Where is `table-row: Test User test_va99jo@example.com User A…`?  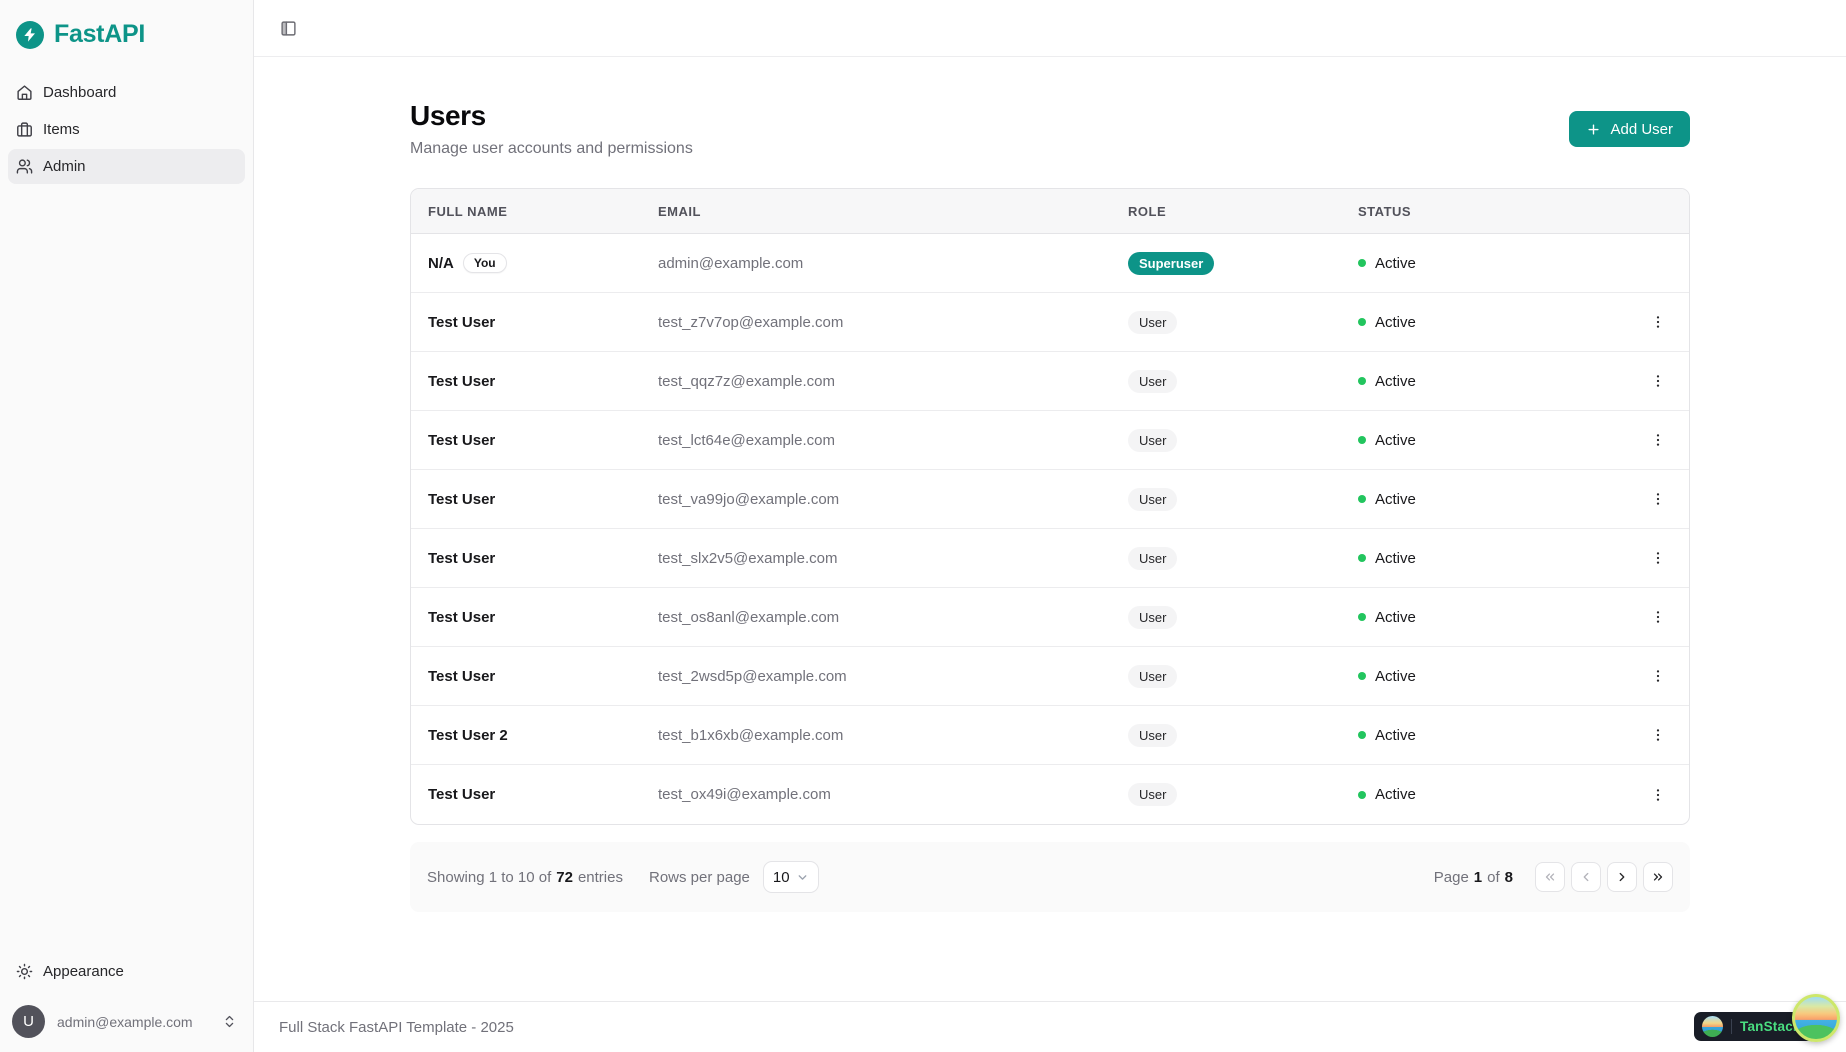 table-row: Test User test_va99jo@example.com User A… is located at coordinates (1050, 499).